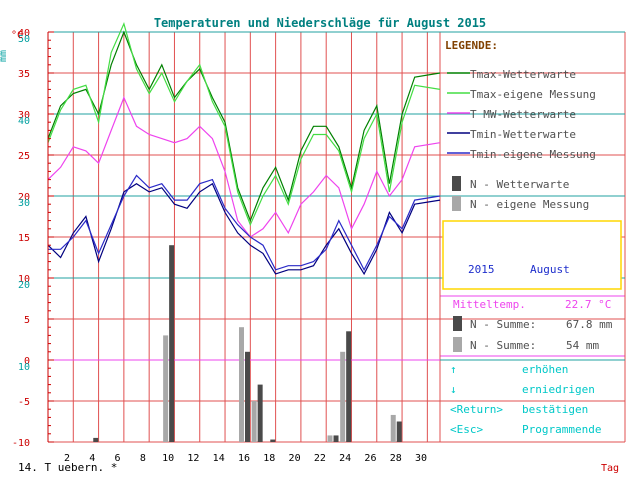 The width and height of the screenshot is (640, 480). Describe the element at coordinates (550, 269) in the screenshot. I see `period-month: August` at that location.